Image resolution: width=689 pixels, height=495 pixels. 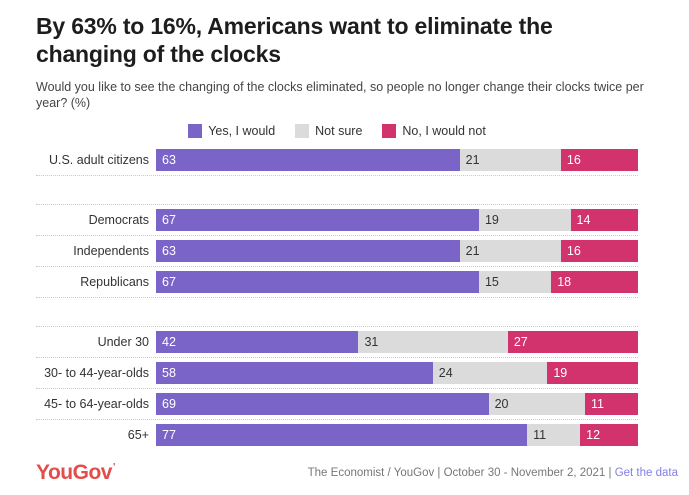 I want to click on chart-row: 30- to 44-year-olds 58 24 19, so click(x=337, y=374).